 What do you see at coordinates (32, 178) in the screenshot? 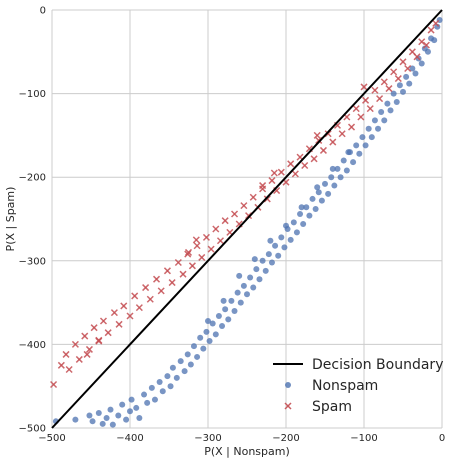
I see `y-tick-label: −200` at bounding box center [32, 178].